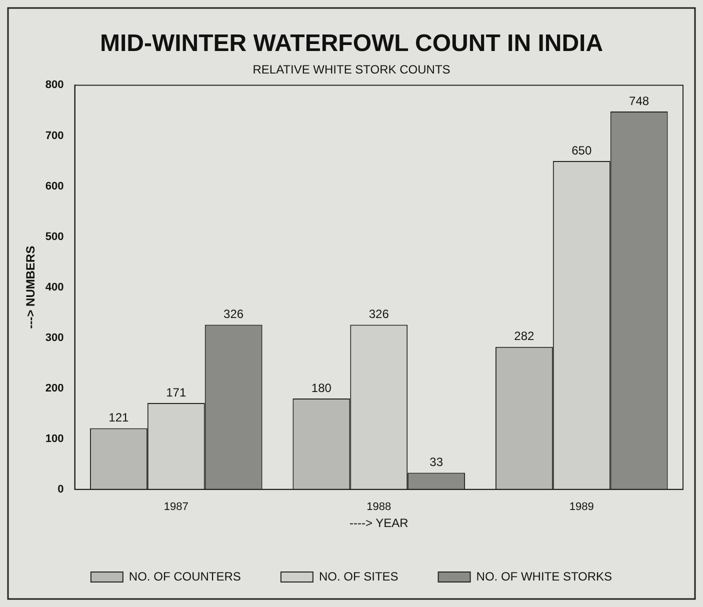 The image size is (703, 607). Describe the element at coordinates (119, 417) in the screenshot. I see `data-label: 121` at that location.